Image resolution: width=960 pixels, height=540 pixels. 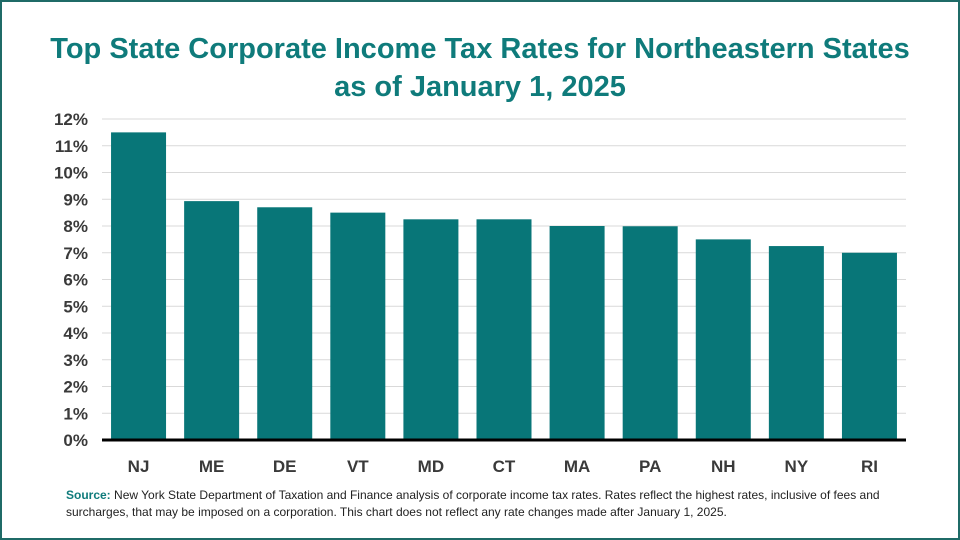 What do you see at coordinates (358, 326) in the screenshot?
I see `bar-vt` at bounding box center [358, 326].